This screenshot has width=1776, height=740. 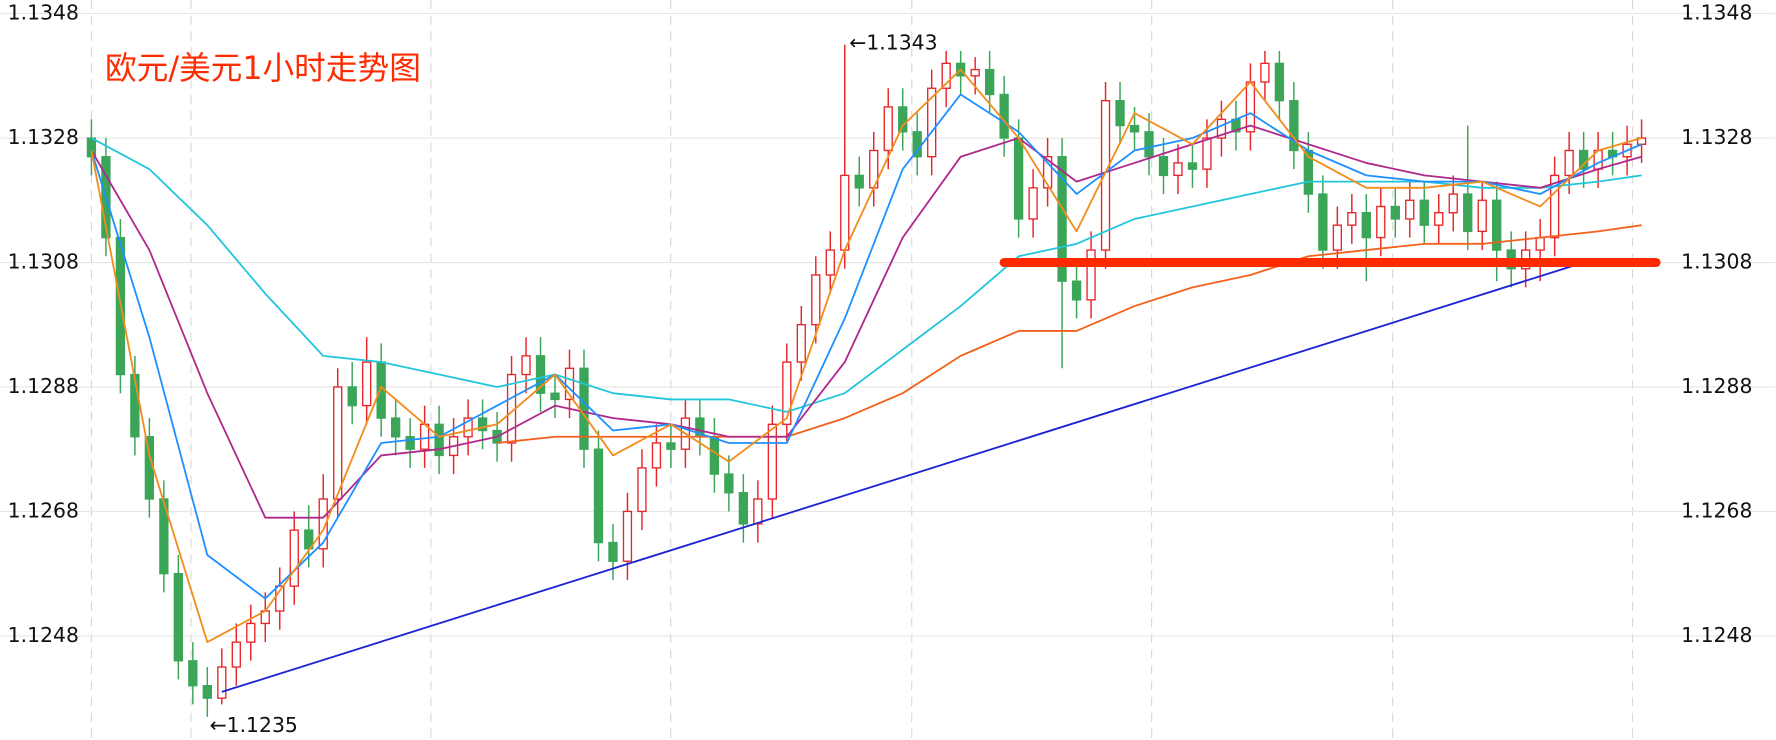 I want to click on y-tick-label: 1.1288, so click(x=43, y=386).